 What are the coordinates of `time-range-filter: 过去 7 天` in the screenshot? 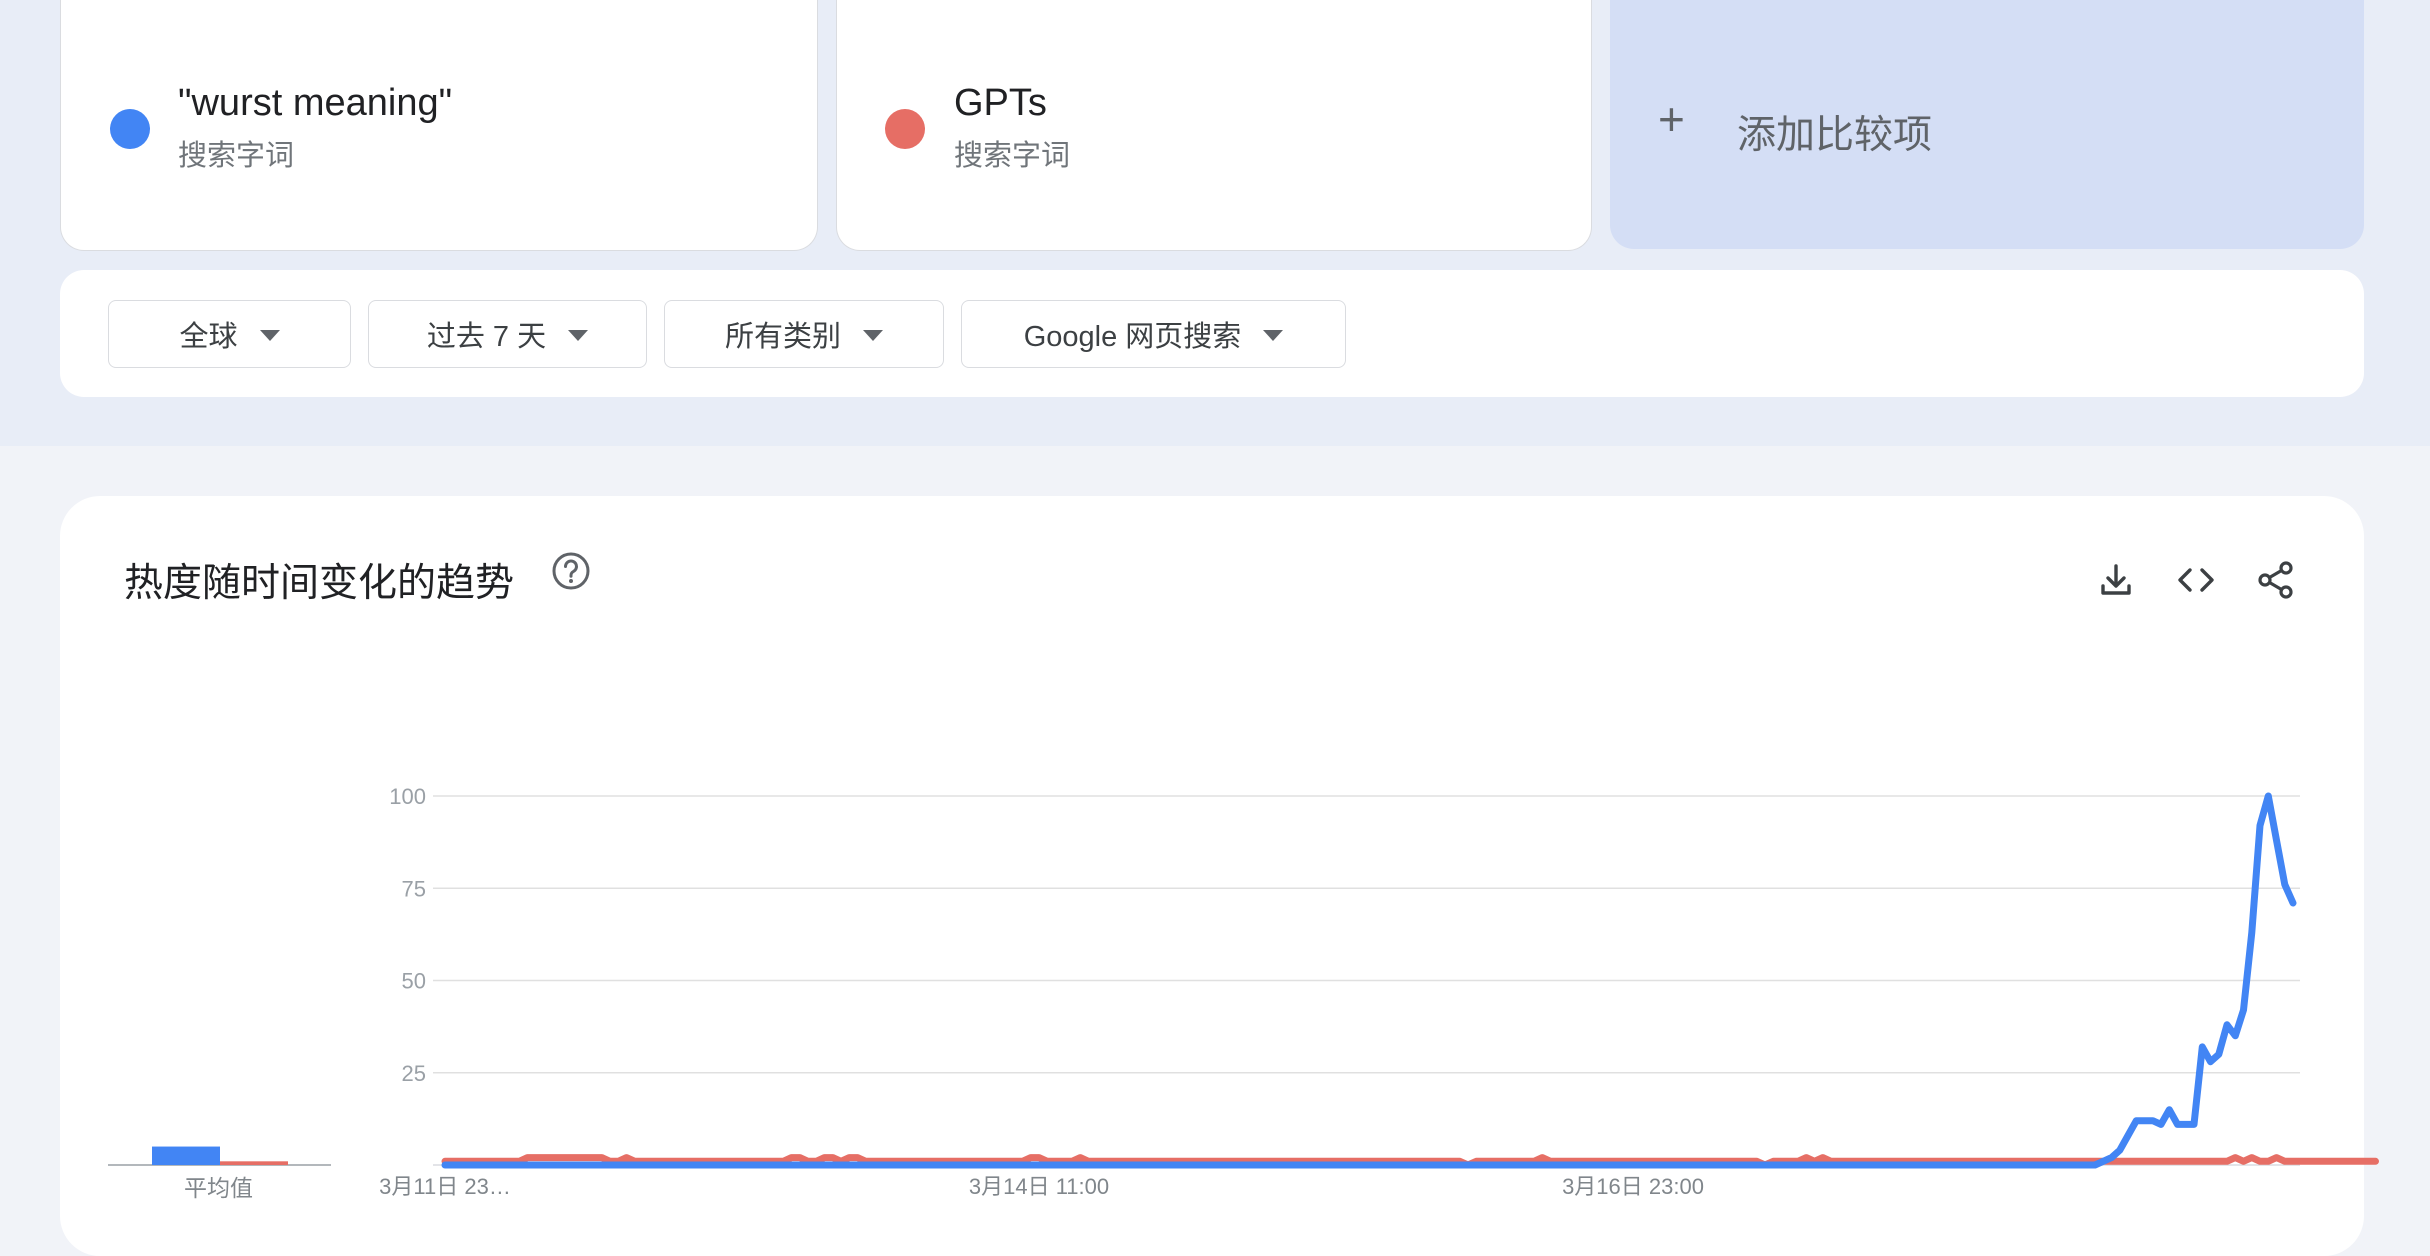 It's located at (507, 334).